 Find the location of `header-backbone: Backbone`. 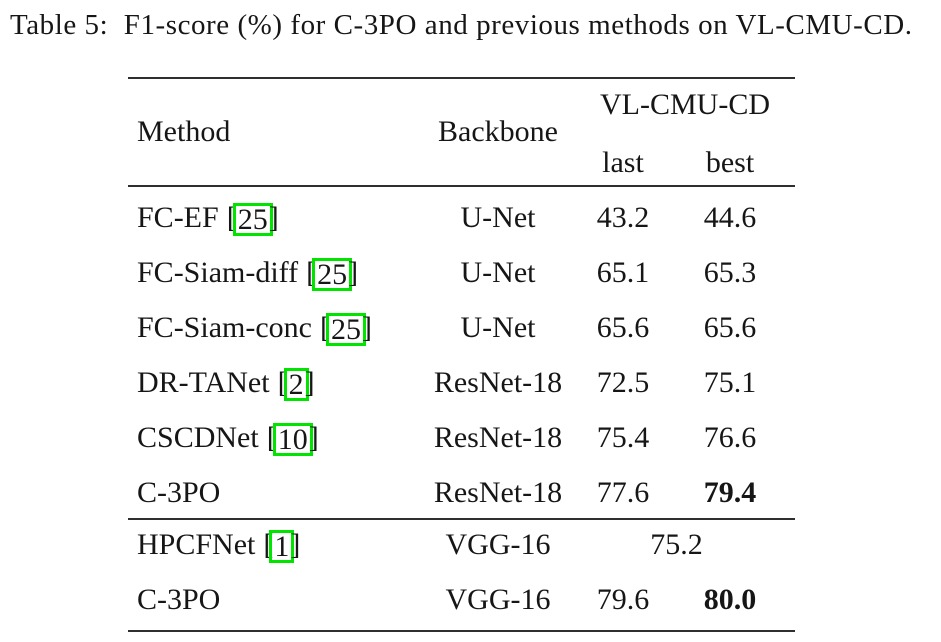

header-backbone: Backbone is located at coordinates (498, 131).